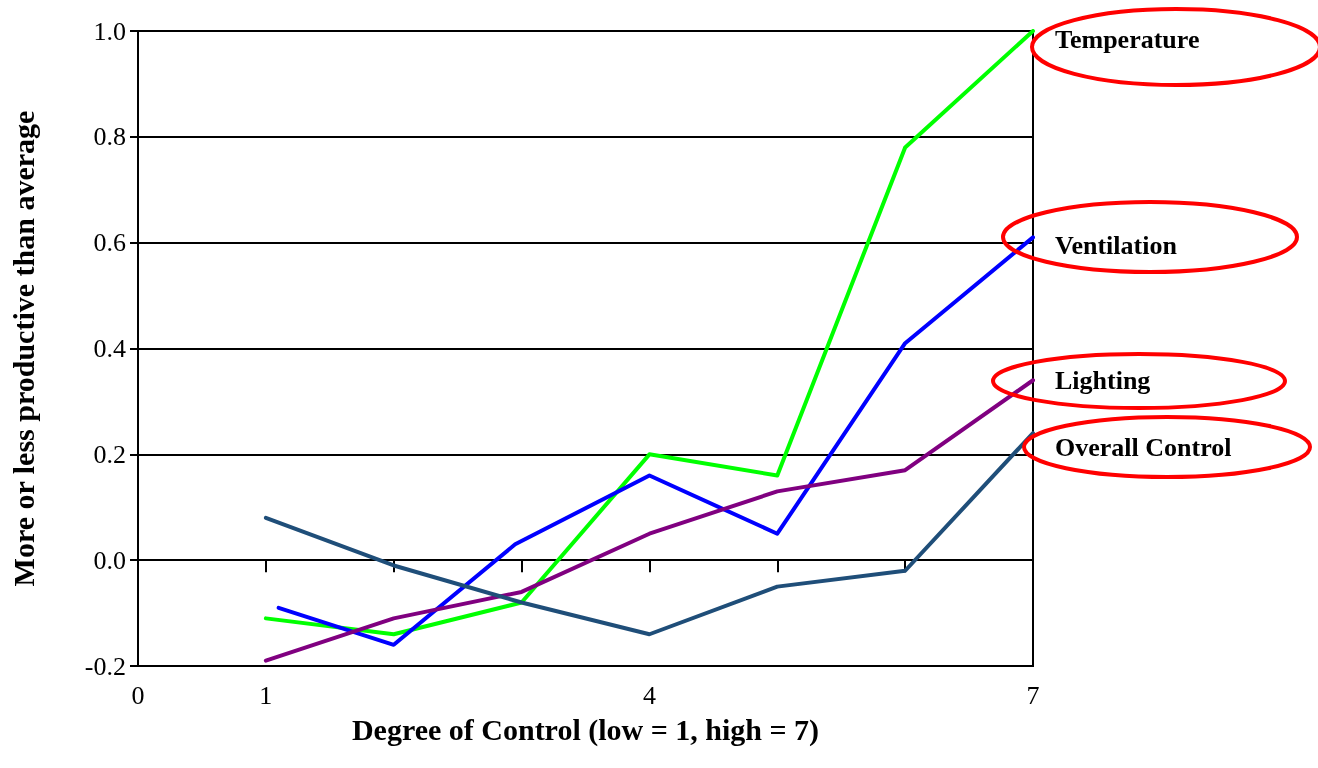  What do you see at coordinates (1143, 447) in the screenshot?
I see `series-label: Overall Control` at bounding box center [1143, 447].